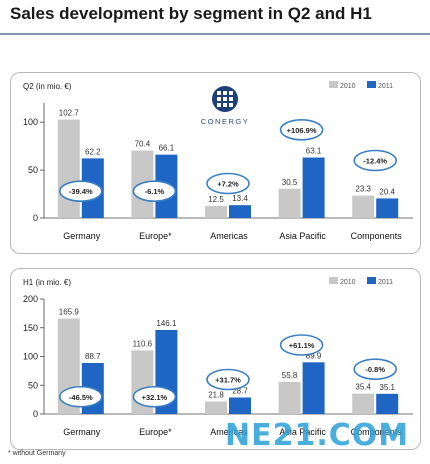 The width and height of the screenshot is (430, 464). What do you see at coordinates (69, 113) in the screenshot?
I see `data-label: 102.7` at bounding box center [69, 113].